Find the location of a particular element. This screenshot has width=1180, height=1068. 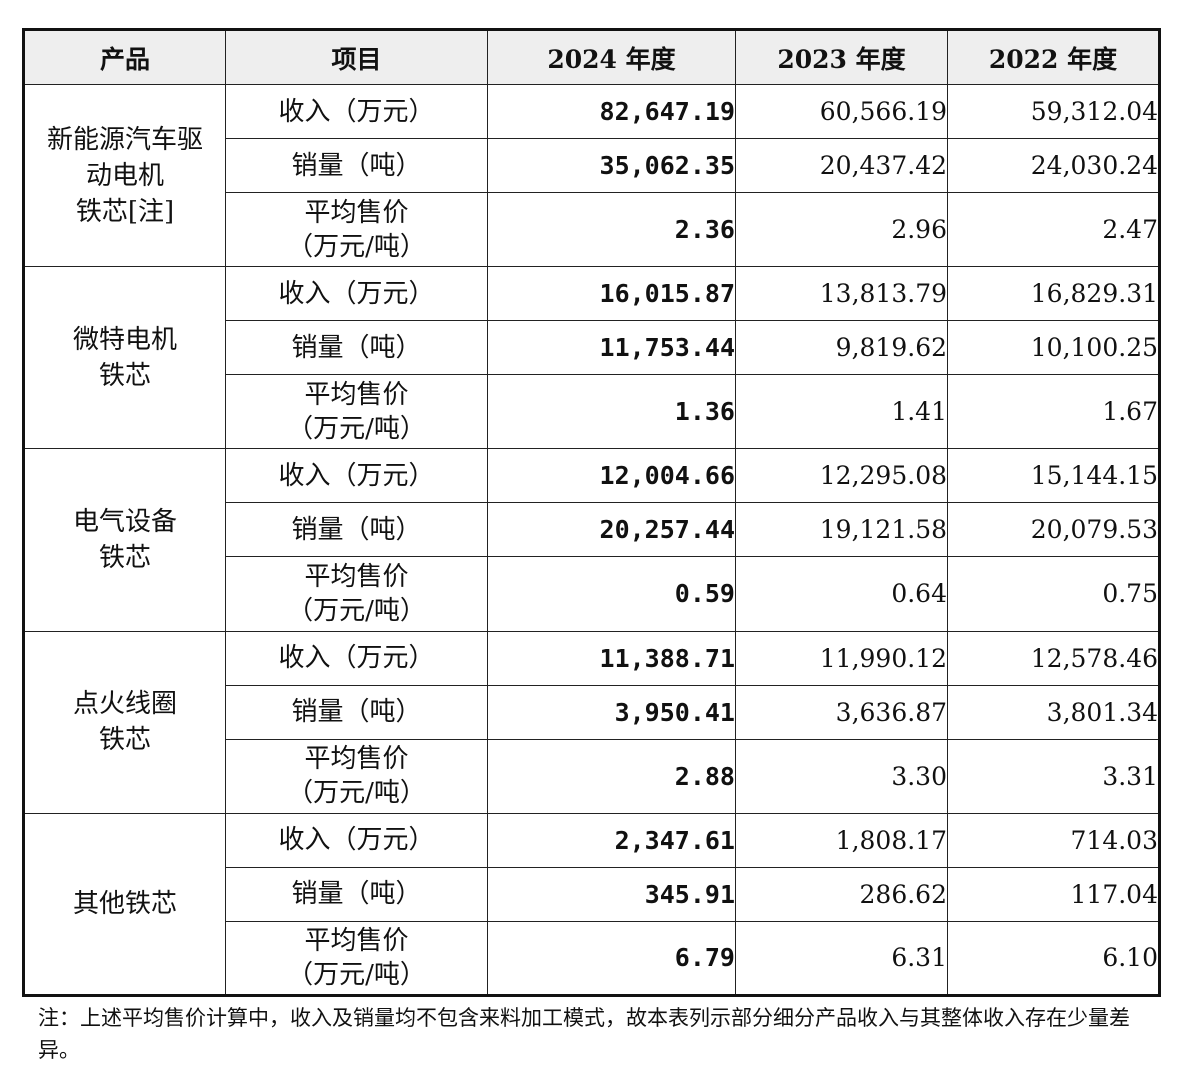

header-2022: 2022 年度 is located at coordinates (1053, 57).